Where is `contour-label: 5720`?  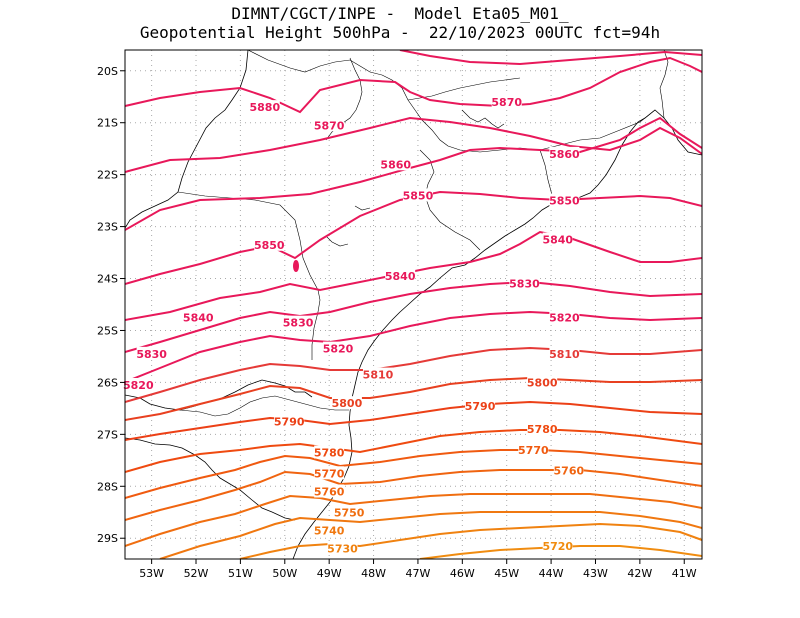 contour-label: 5720 is located at coordinates (557, 546).